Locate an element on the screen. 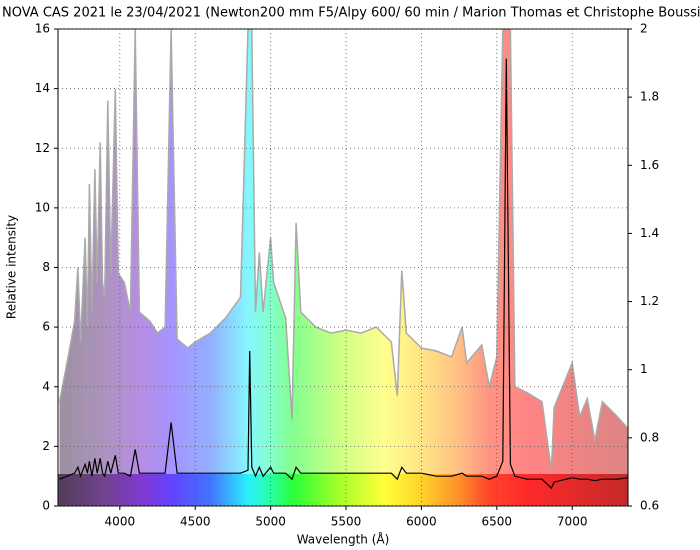 Image resolution: width=700 pixels, height=550 pixels. y-tick-label: 14 is located at coordinates (42, 88).